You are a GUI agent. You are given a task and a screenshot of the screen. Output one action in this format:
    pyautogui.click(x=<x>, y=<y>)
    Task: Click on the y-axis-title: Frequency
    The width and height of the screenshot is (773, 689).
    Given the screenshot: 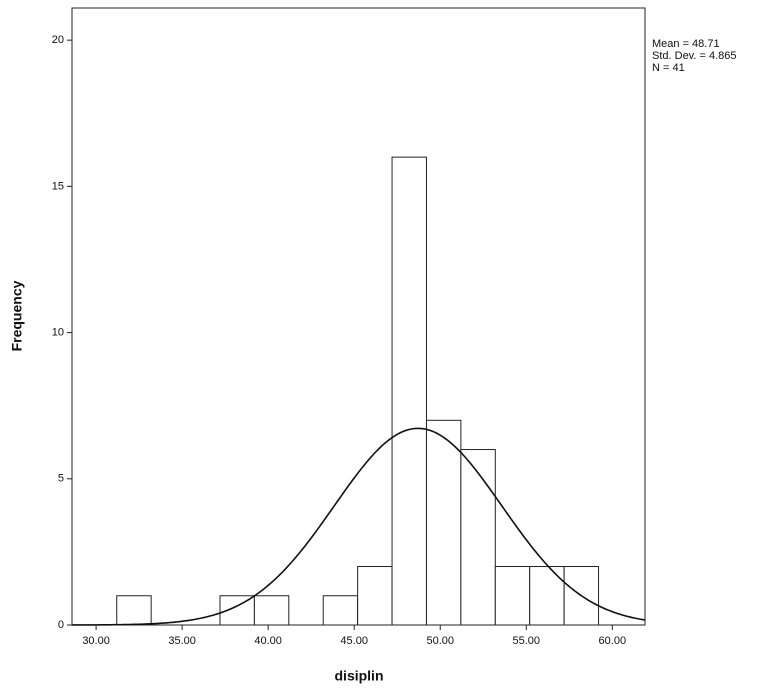 What is the action you would take?
    pyautogui.click(x=17, y=315)
    